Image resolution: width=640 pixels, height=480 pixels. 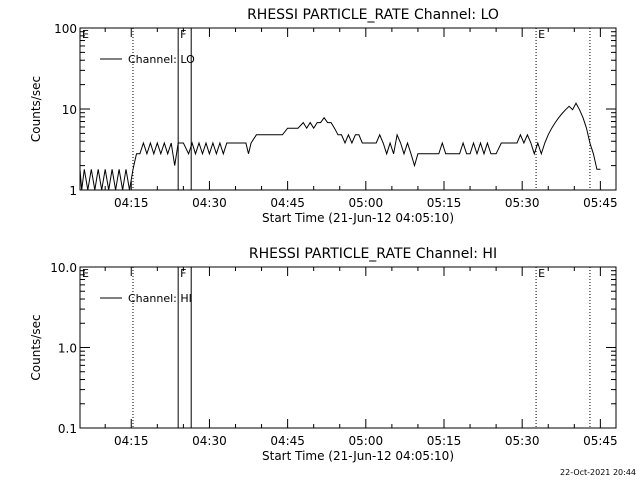 What do you see at coordinates (340, 146) in the screenshot?
I see `series-line` at bounding box center [340, 146].